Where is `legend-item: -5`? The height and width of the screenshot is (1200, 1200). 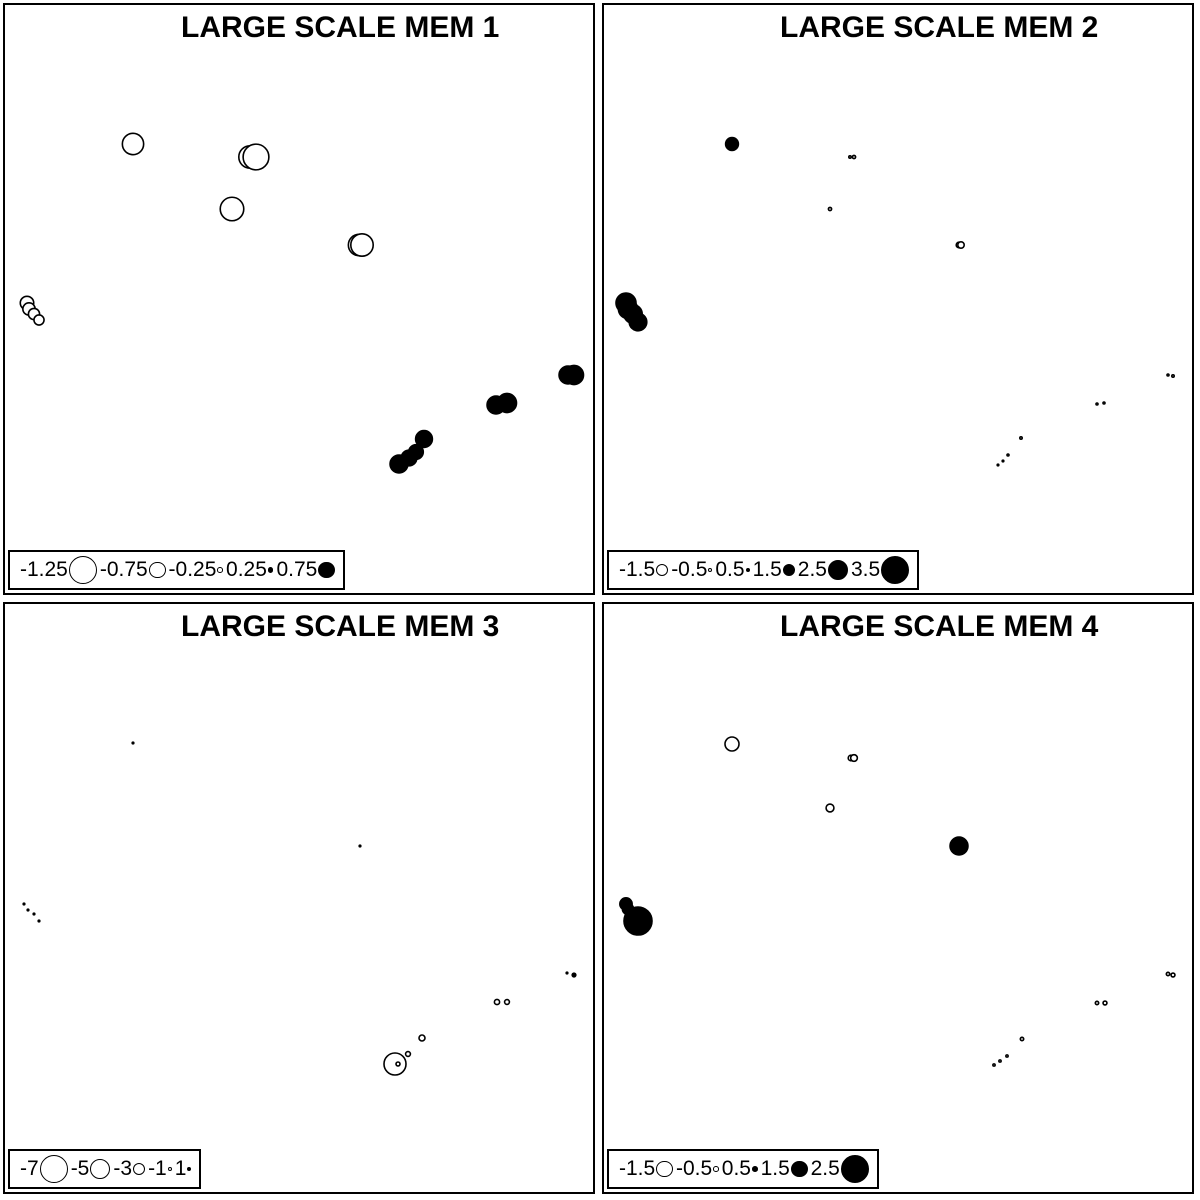
legend-item: -5 is located at coordinates (91, 1169).